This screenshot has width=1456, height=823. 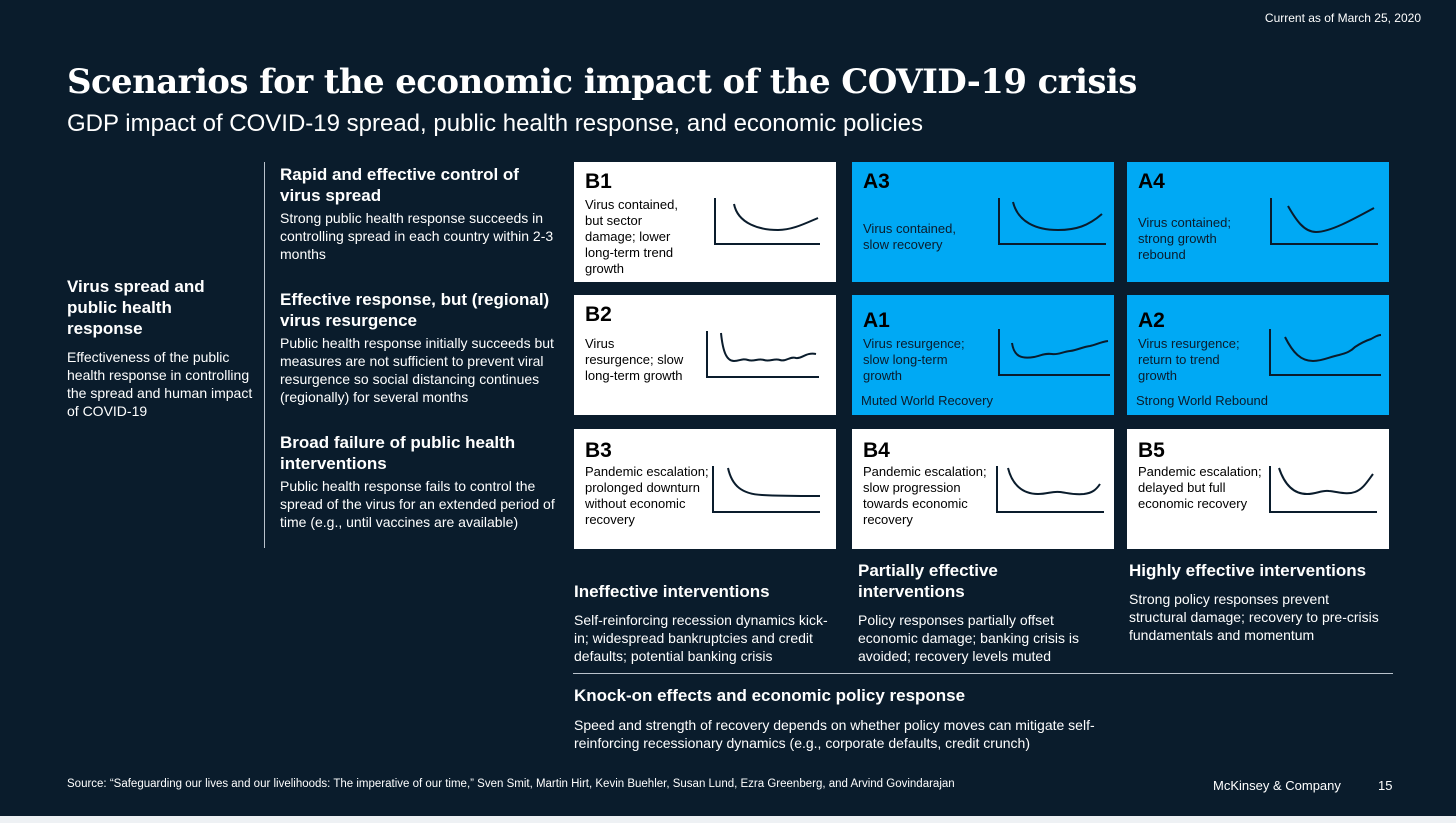 I want to click on scenario-code: B2, so click(x=598, y=314).